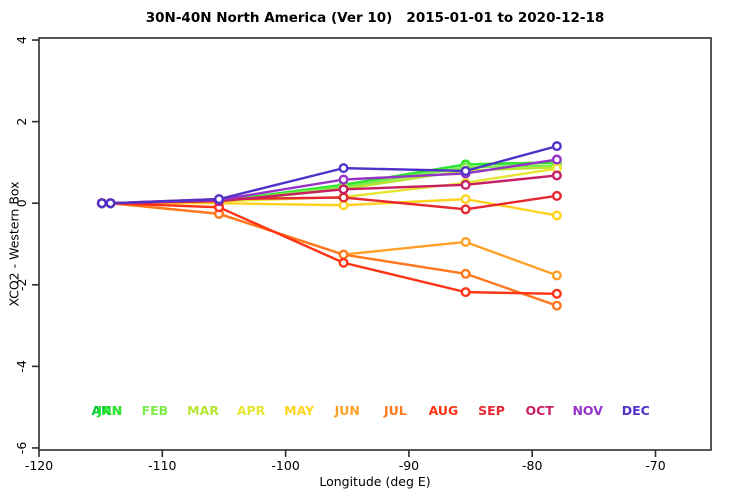 The height and width of the screenshot is (500, 750). I want to click on y-tick-label: 4, so click(21, 40).